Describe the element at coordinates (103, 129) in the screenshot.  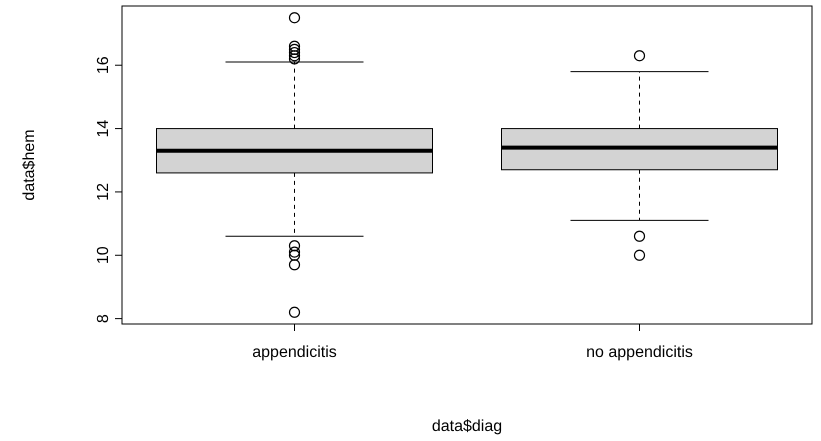
I see `y-tick-label: 14` at that location.